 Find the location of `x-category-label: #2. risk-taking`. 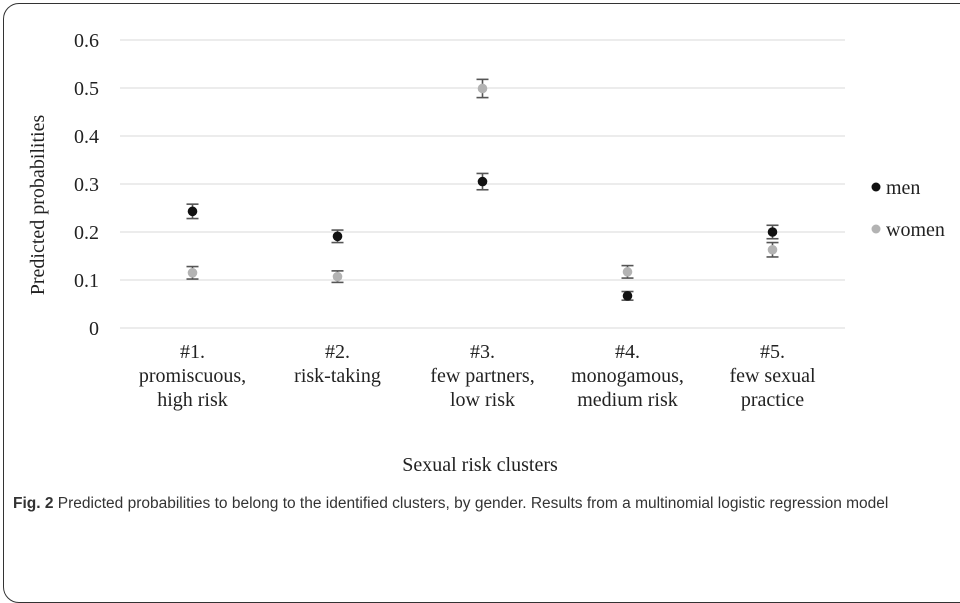

x-category-label: #2. risk-taking is located at coordinates (337, 364).